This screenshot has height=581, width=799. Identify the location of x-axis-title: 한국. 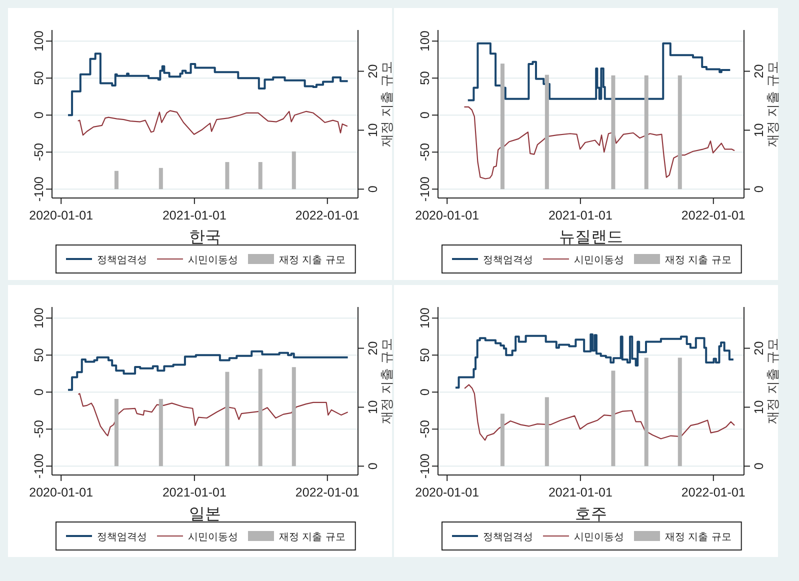
(205, 236).